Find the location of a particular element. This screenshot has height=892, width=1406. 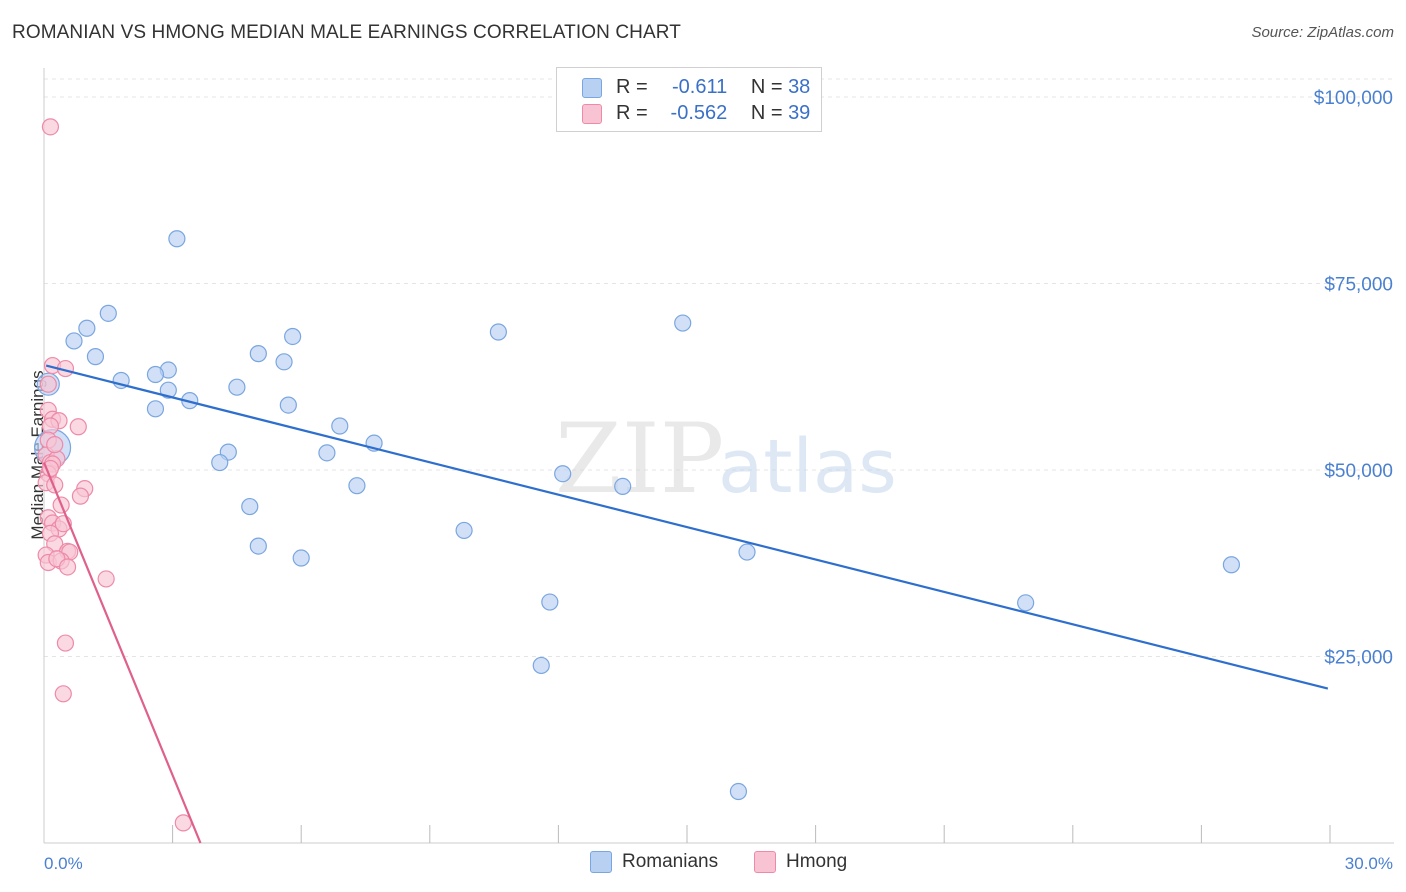

hmong-swatch is located at coordinates (592, 113).